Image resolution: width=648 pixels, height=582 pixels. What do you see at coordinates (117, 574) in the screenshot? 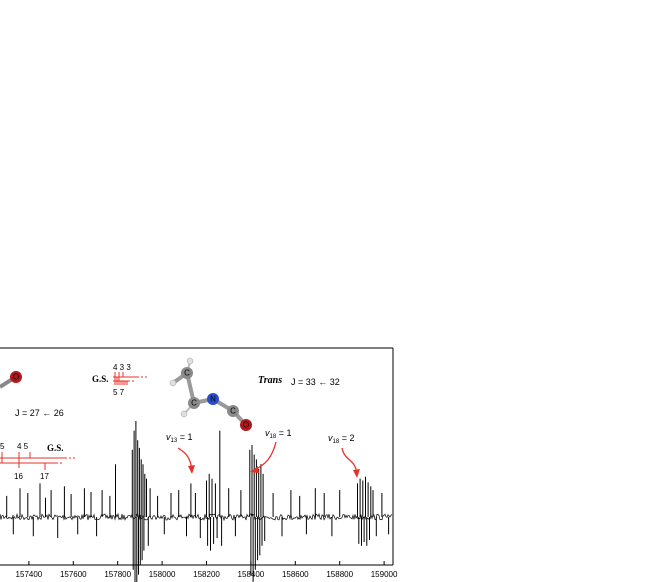
I see `x-tick-label: 157800` at bounding box center [117, 574].